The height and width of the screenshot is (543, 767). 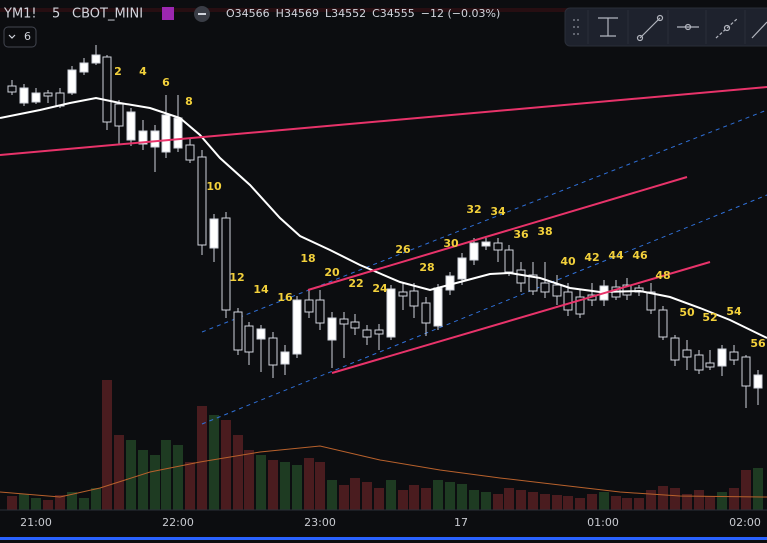 What do you see at coordinates (544, 231) in the screenshot?
I see `bar-count: 38` at bounding box center [544, 231].